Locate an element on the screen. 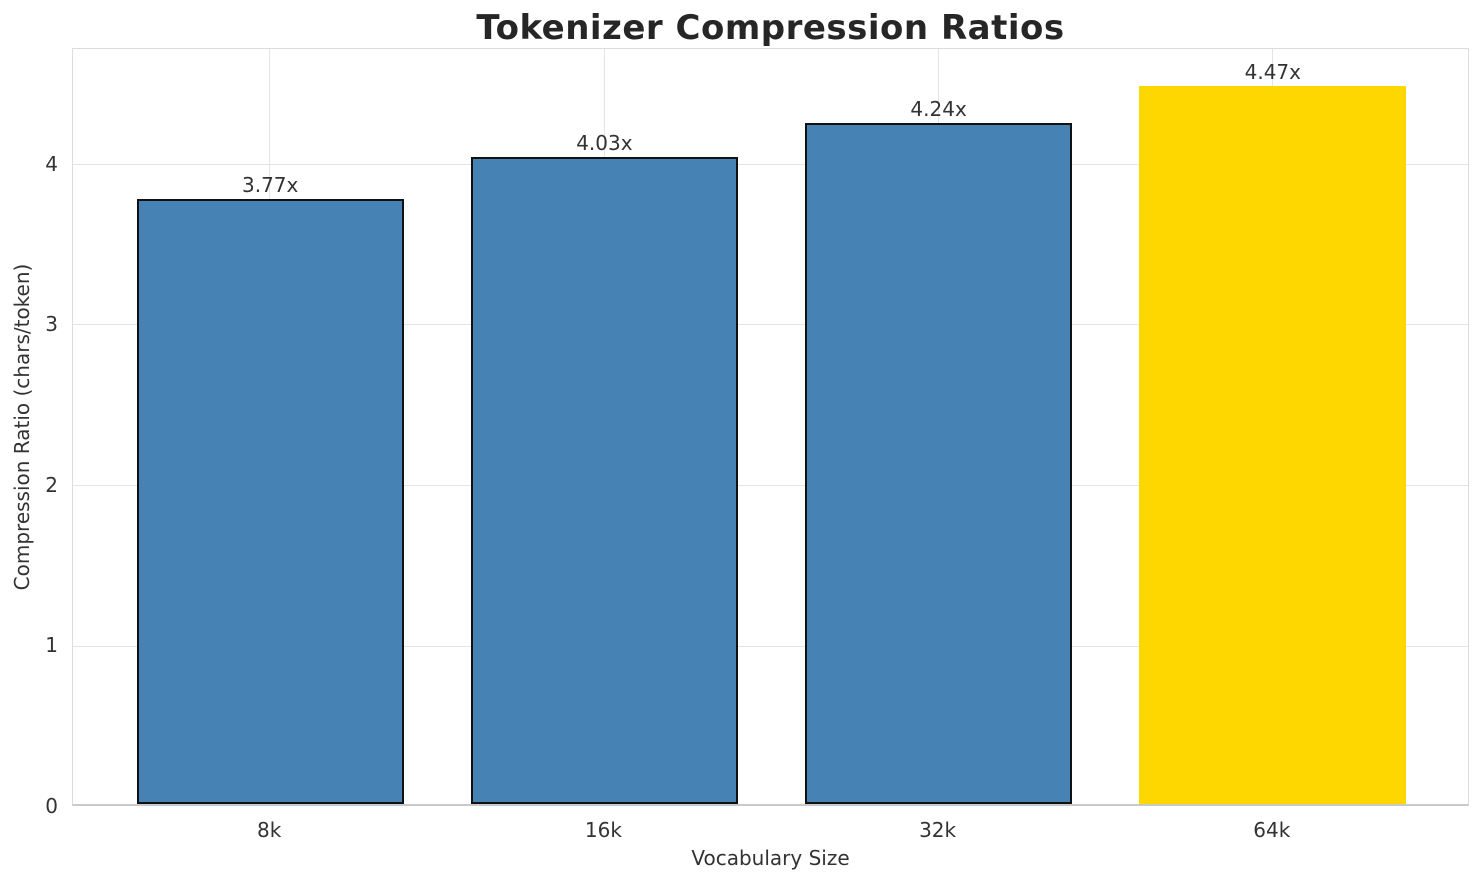 Image resolution: width=1483 pixels, height=885 pixels. bar-value-label: 3.77x is located at coordinates (270, 184).